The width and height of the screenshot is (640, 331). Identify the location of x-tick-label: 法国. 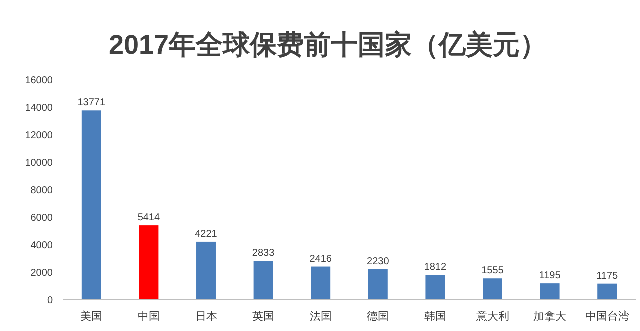
(321, 316).